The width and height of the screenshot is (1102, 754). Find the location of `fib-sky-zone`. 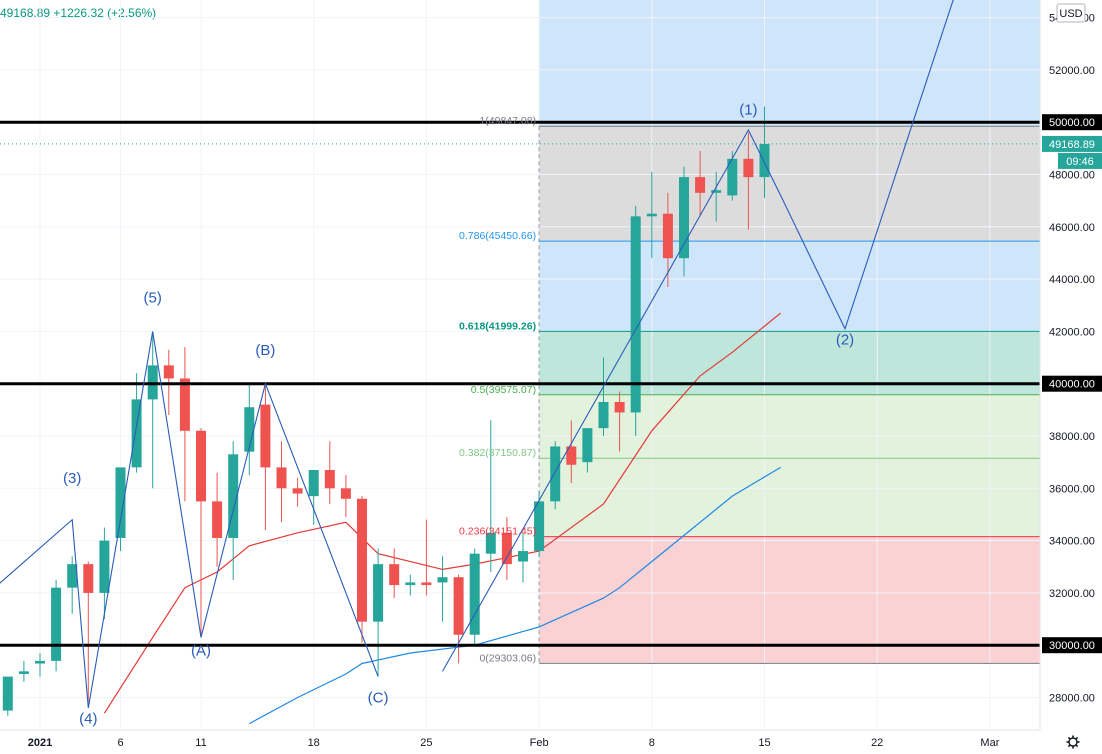

fib-sky-zone is located at coordinates (789, 63).